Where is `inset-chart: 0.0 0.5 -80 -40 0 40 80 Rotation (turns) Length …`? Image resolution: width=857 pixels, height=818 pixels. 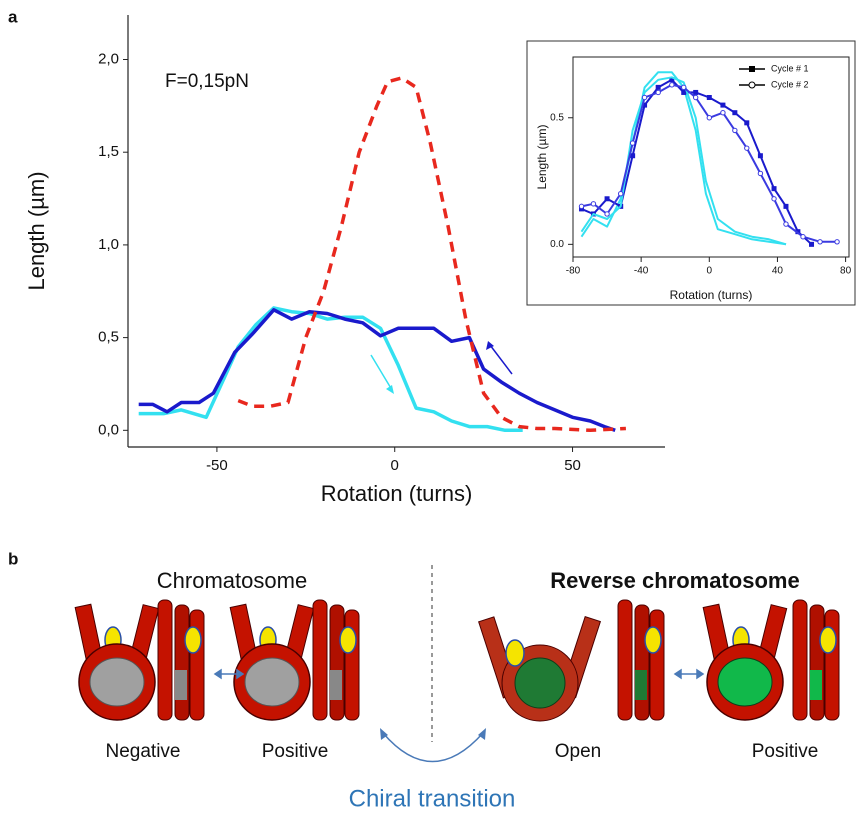
inset-chart: 0.0 0.5 -80 -40 0 40 80 Rotation (turns) Length … is located at coordinates (693, 179).